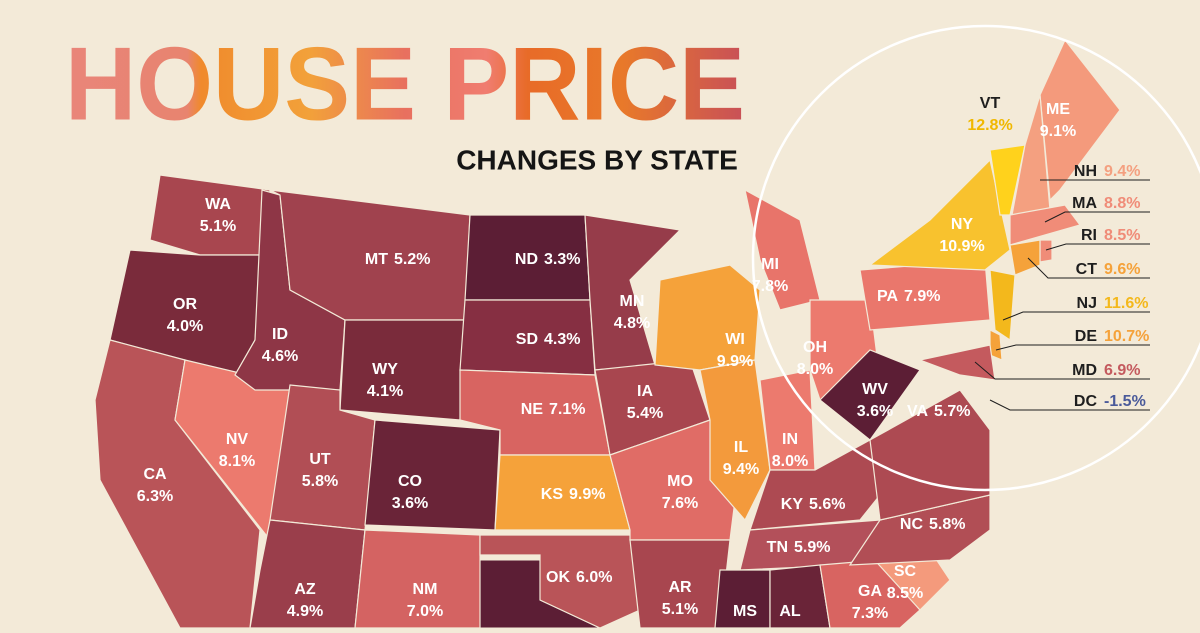 Image resolution: width=1200 pixels, height=633 pixels. Describe the element at coordinates (1126, 336) in the screenshot. I see `state-change: 10.7%` at that location.